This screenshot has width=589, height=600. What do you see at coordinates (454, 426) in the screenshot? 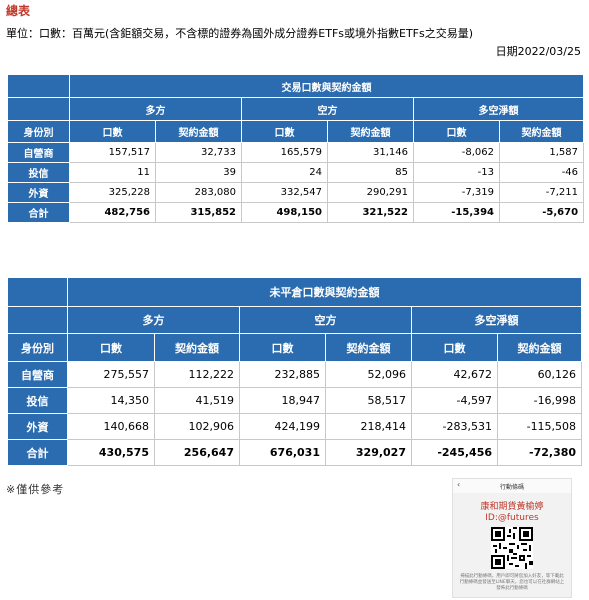
I see `cell: -283,531` at bounding box center [454, 426].